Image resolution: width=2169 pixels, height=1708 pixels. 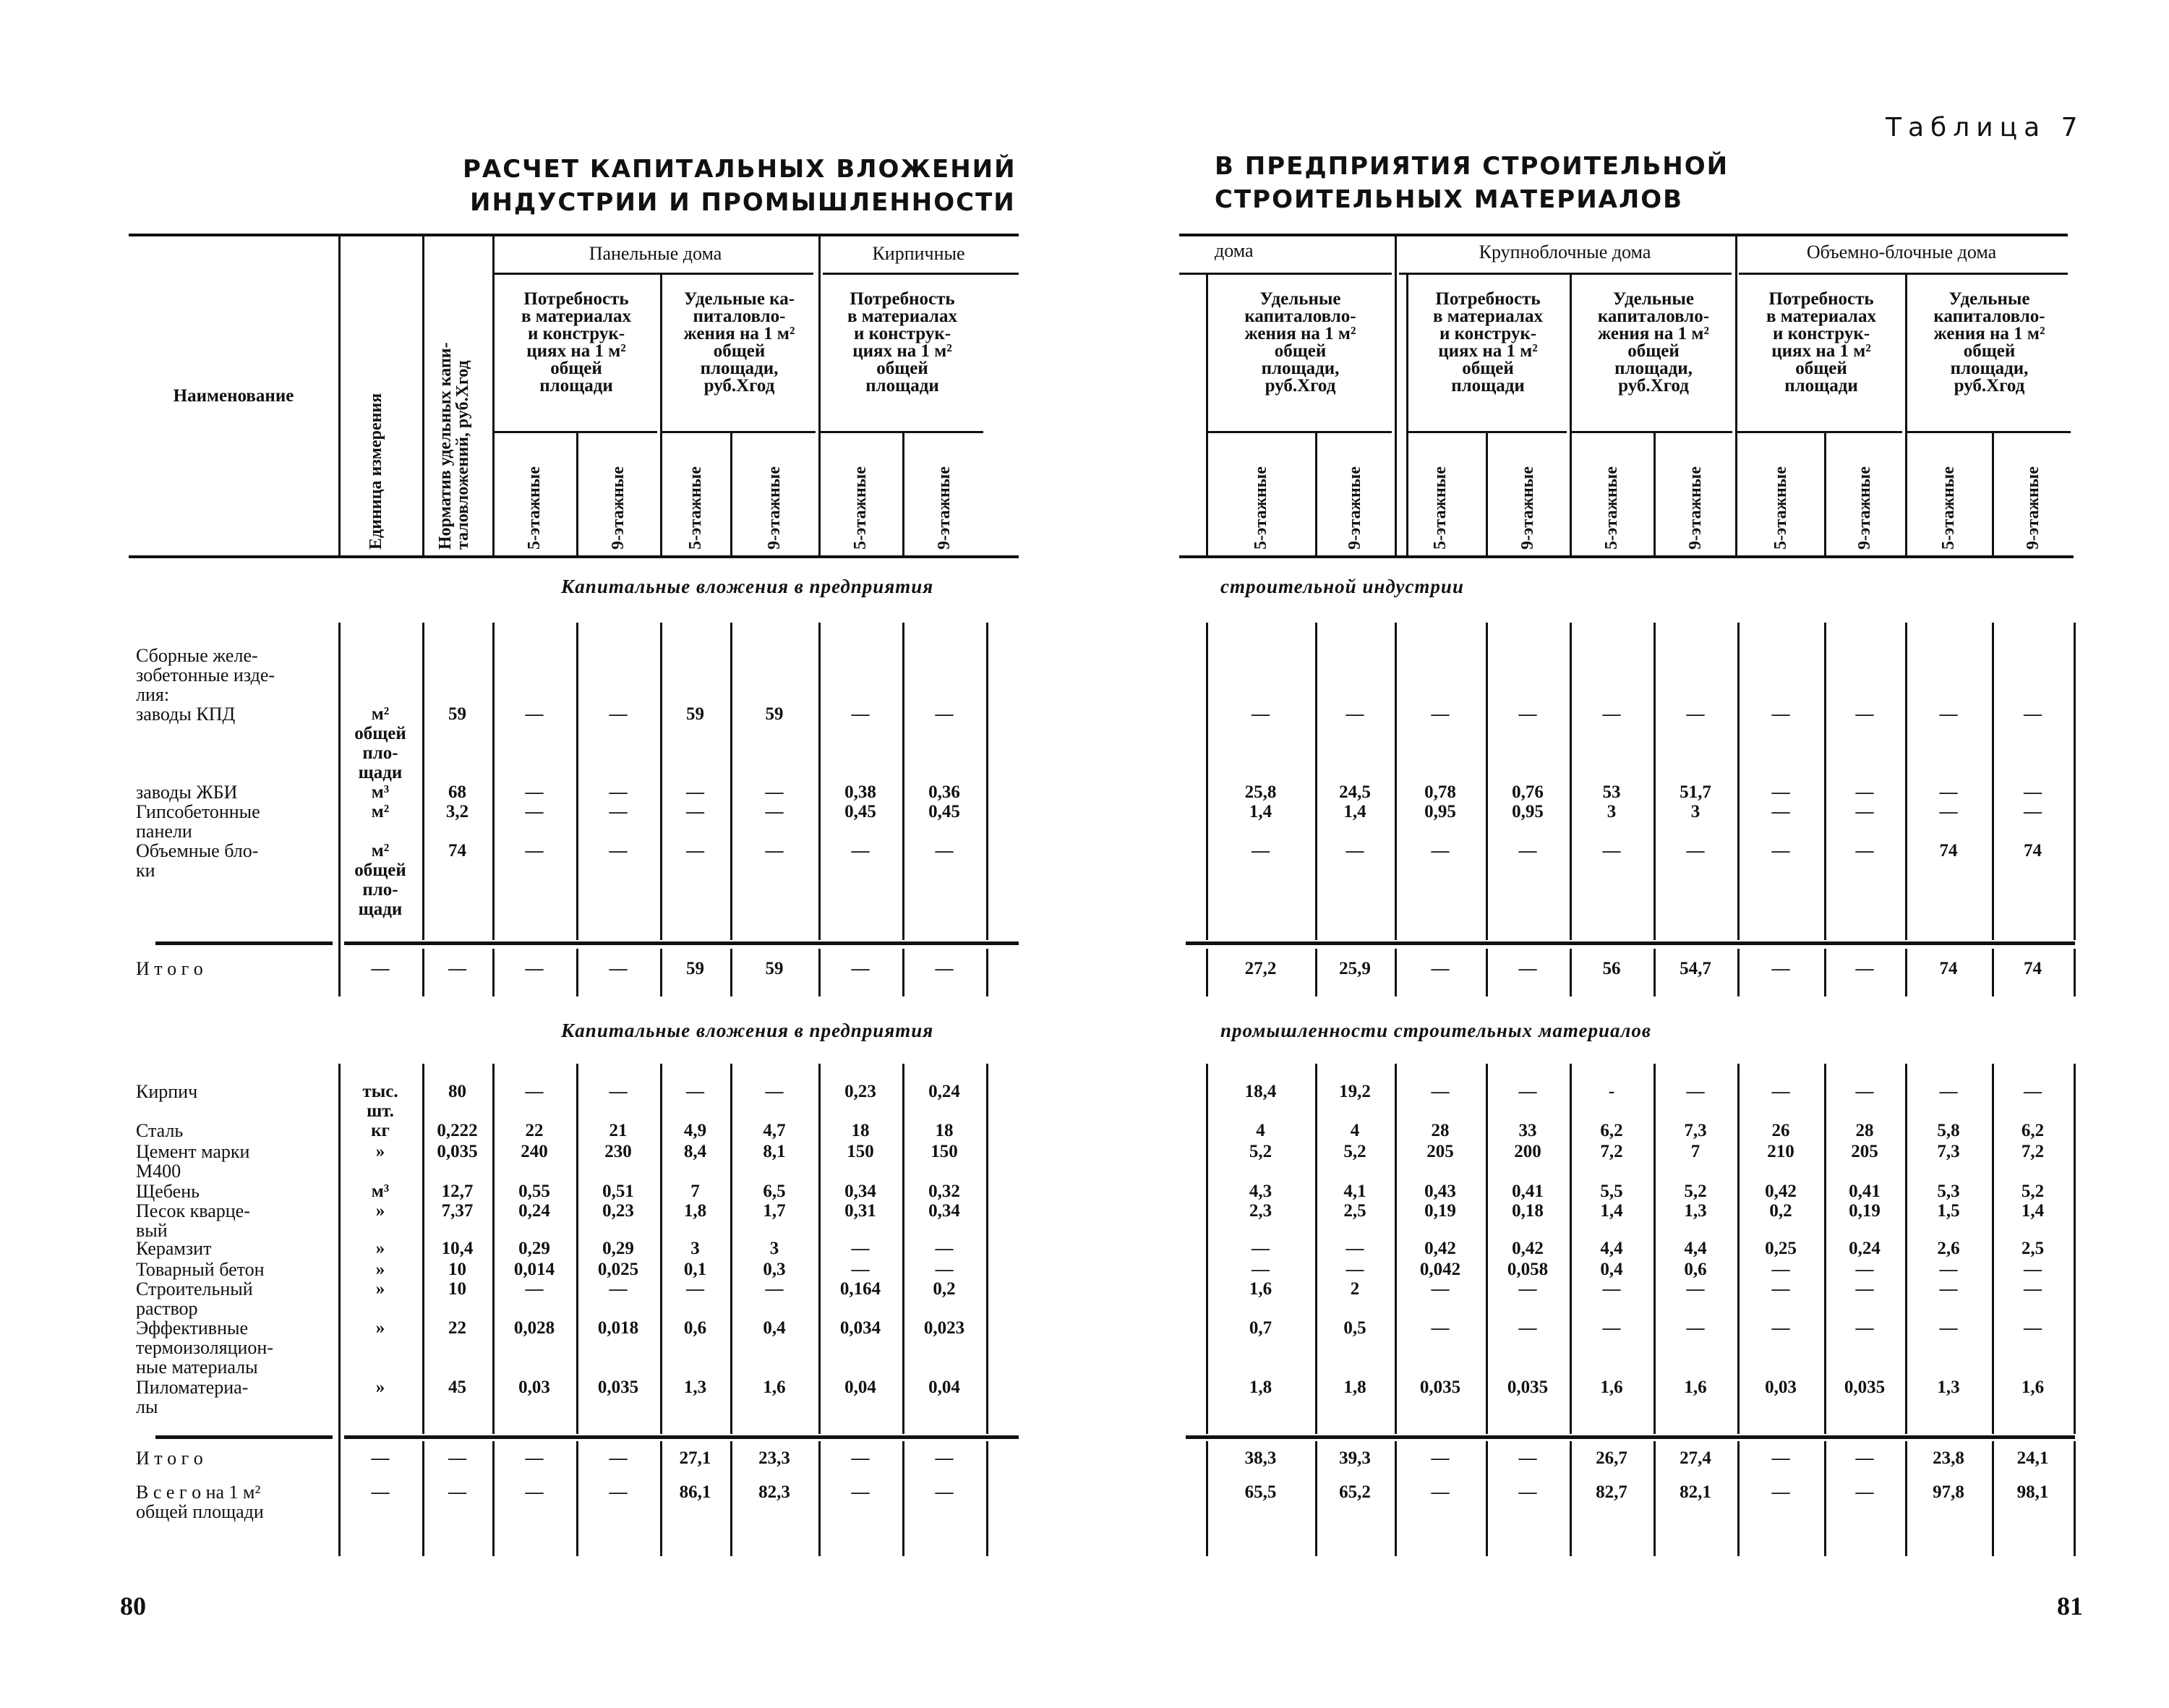 What do you see at coordinates (380, 1192) in the screenshot?
I see `table-row-unit: м³` at bounding box center [380, 1192].